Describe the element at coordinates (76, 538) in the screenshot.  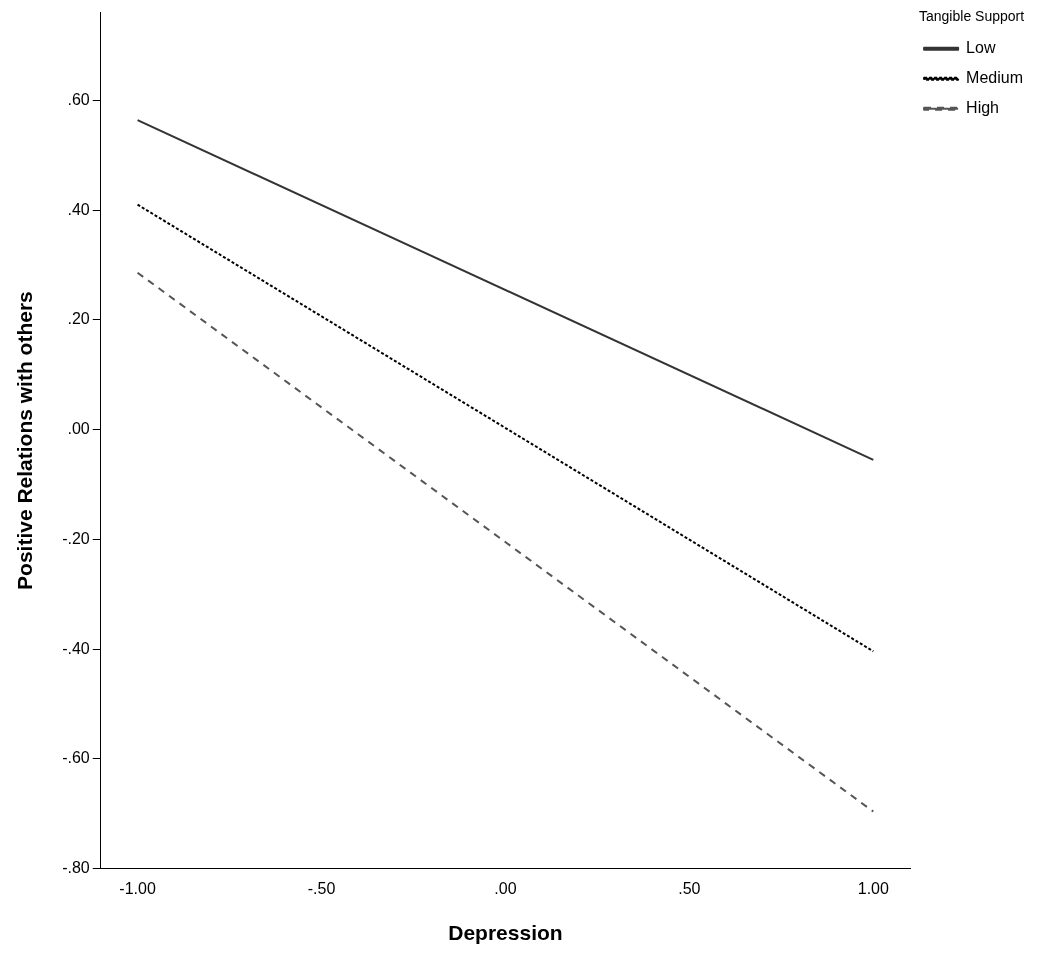
I see `y-tick-label: -.20` at that location.